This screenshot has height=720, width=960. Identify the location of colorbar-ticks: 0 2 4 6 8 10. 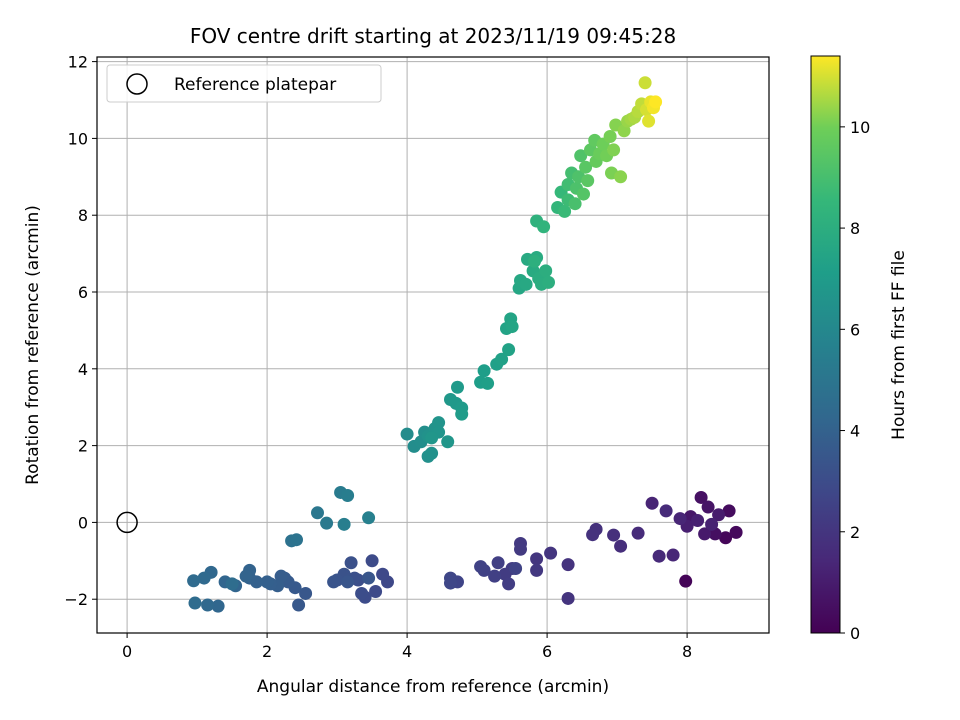
(855, 380).